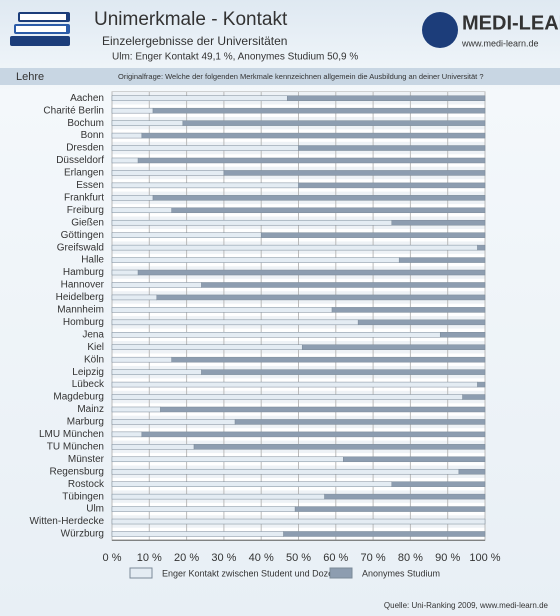  What do you see at coordinates (82, 235) in the screenshot?
I see `y-tick-label: Göttingen` at bounding box center [82, 235].